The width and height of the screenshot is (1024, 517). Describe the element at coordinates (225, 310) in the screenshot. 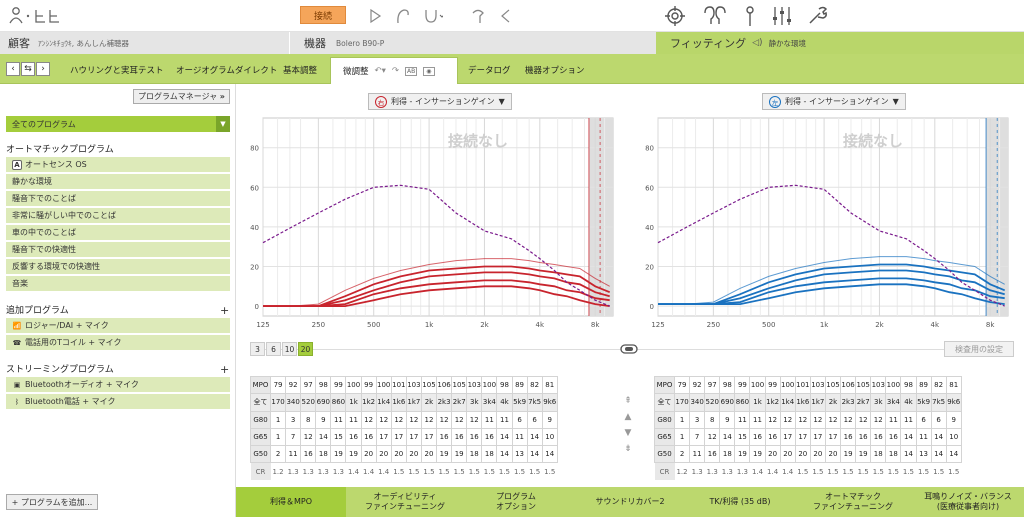

I see `add-additional-program-icon: +` at that location.